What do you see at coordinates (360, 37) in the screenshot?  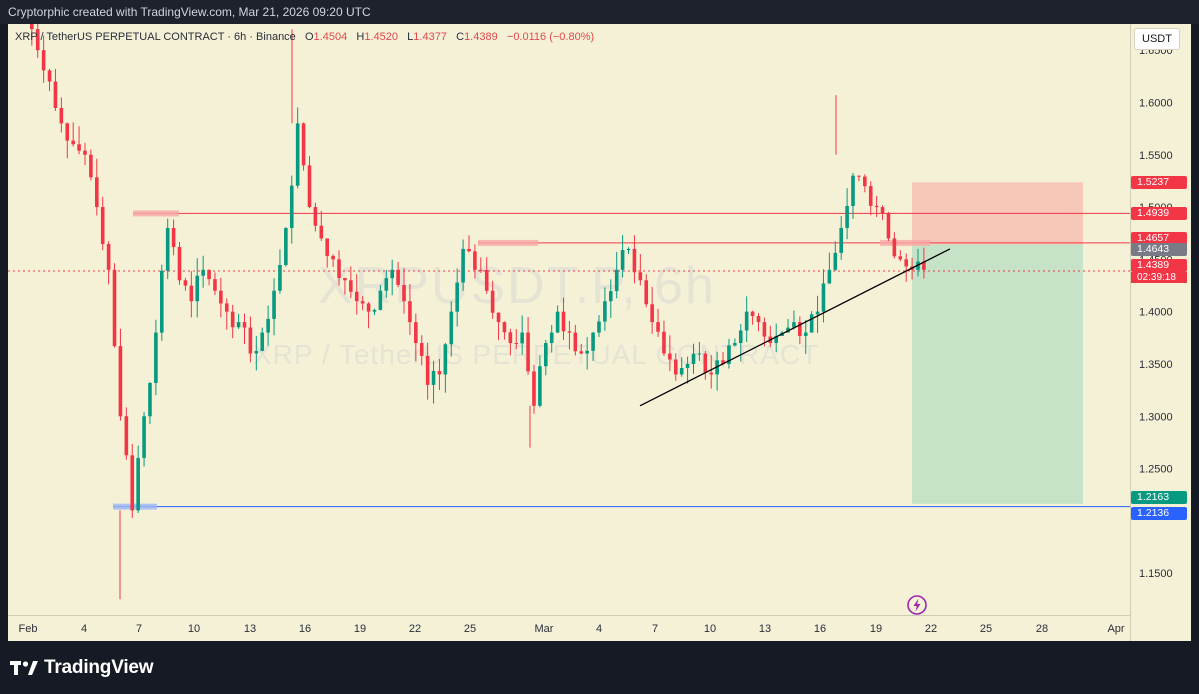 I see `high-label: H` at bounding box center [360, 37].